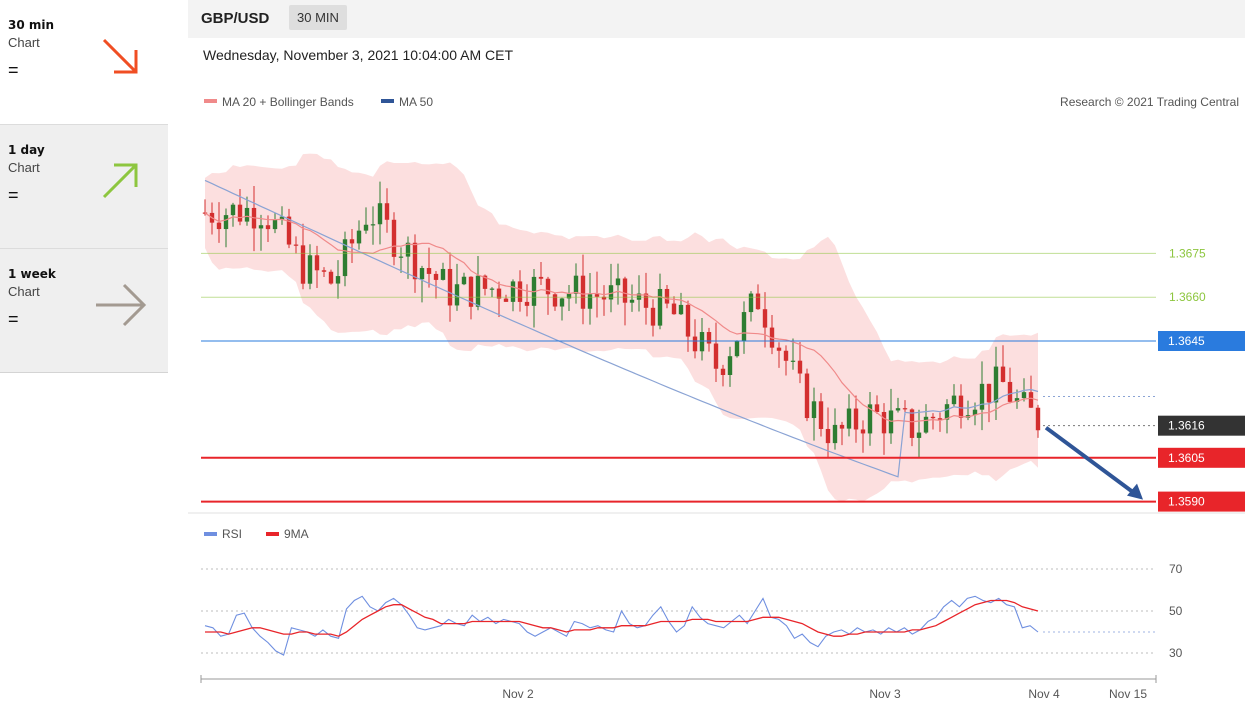  Describe the element at coordinates (288, 102) in the screenshot. I see `legend-ma20: MA 20 + Bollinger Bands` at that location.